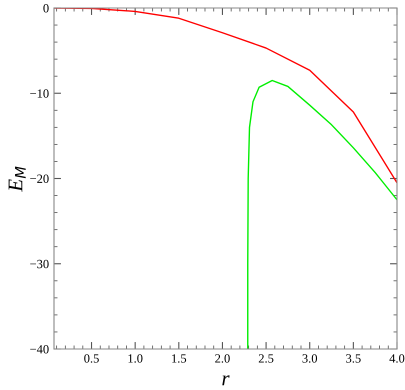 Image resolution: width=405 pixels, height=390 pixels. Describe the element at coordinates (135, 358) in the screenshot. I see `x-tick-label: 1.0` at that location.